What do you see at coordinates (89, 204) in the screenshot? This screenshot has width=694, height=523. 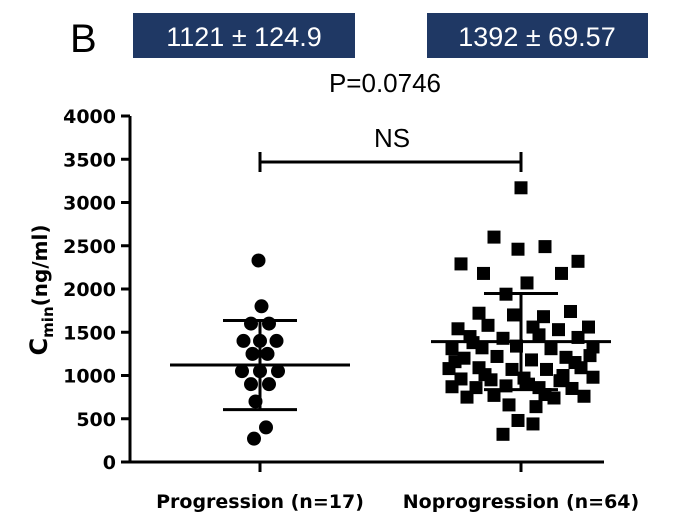 I see `y-tick-label: 3000` at bounding box center [89, 204].